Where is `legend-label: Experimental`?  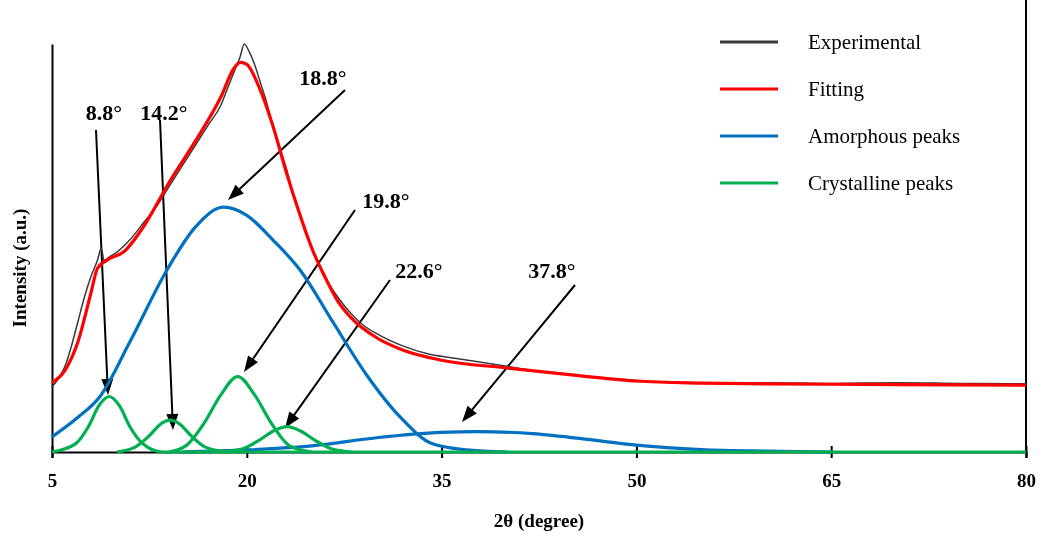 legend-label: Experimental is located at coordinates (865, 42).